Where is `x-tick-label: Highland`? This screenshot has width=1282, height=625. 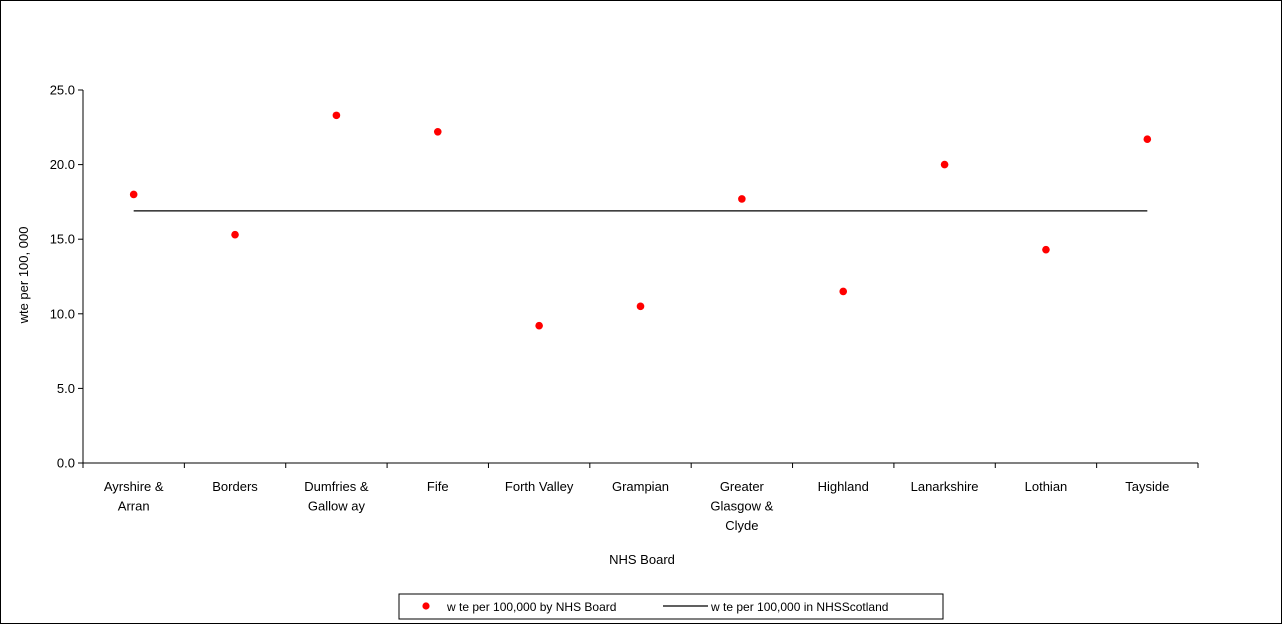 x-tick-label: Highland is located at coordinates (843, 486).